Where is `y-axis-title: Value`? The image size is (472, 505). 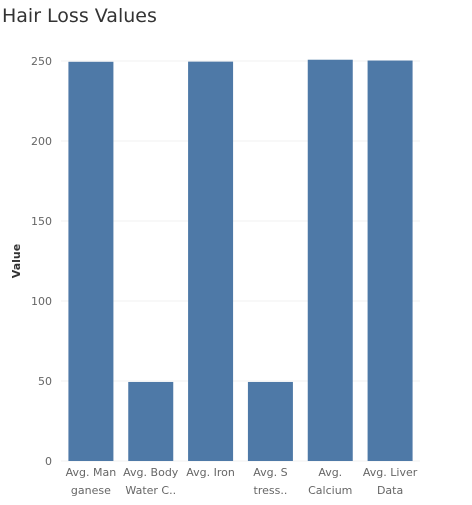 y-axis-title: Value is located at coordinates (16, 261).